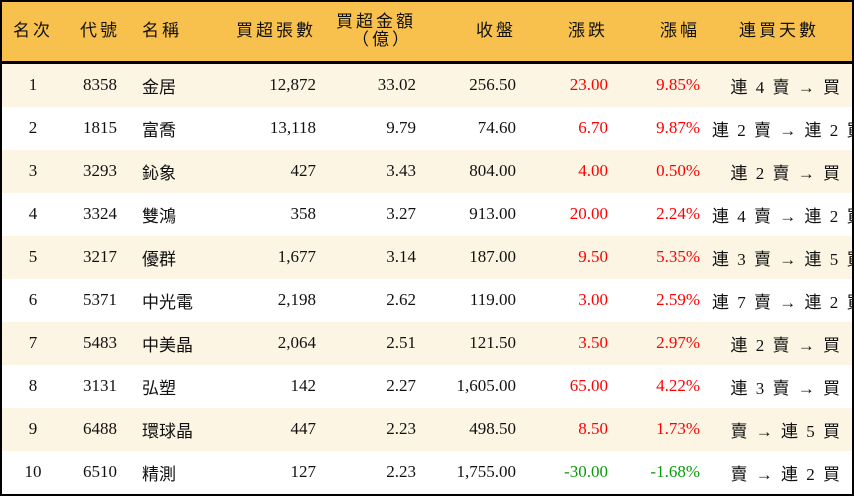 The image size is (854, 496). What do you see at coordinates (678, 299) in the screenshot?
I see `cell-pct: 2.59%` at bounding box center [678, 299].